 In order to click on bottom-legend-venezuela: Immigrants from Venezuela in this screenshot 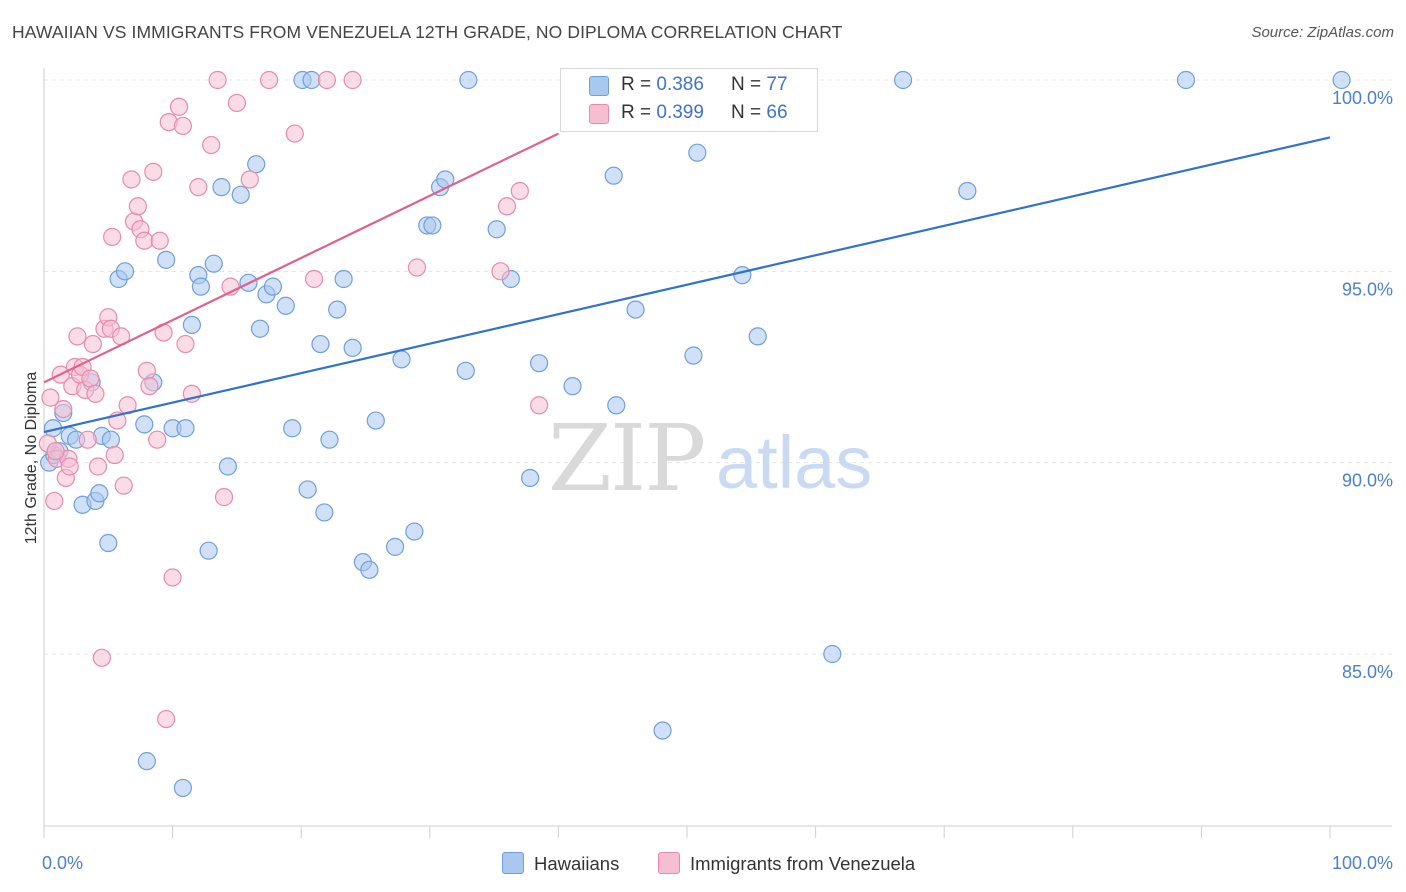, I will do `click(786, 864)`.